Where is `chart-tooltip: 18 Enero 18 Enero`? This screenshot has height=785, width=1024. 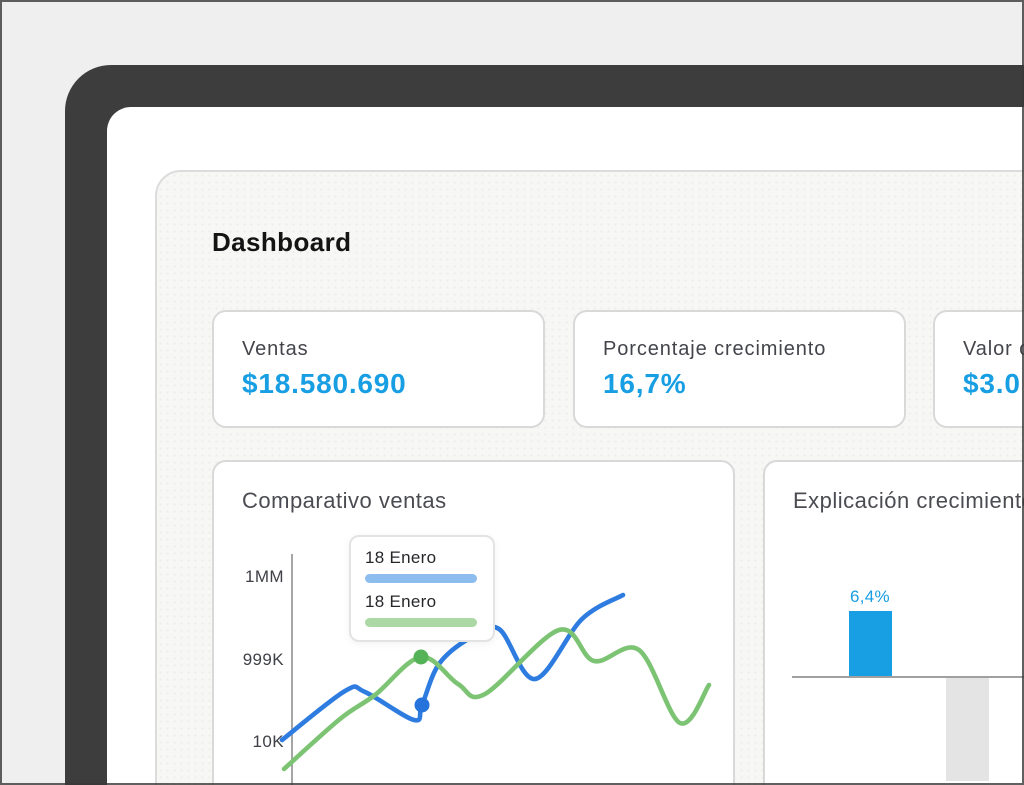
chart-tooltip: 18 Enero 18 Enero is located at coordinates (422, 588).